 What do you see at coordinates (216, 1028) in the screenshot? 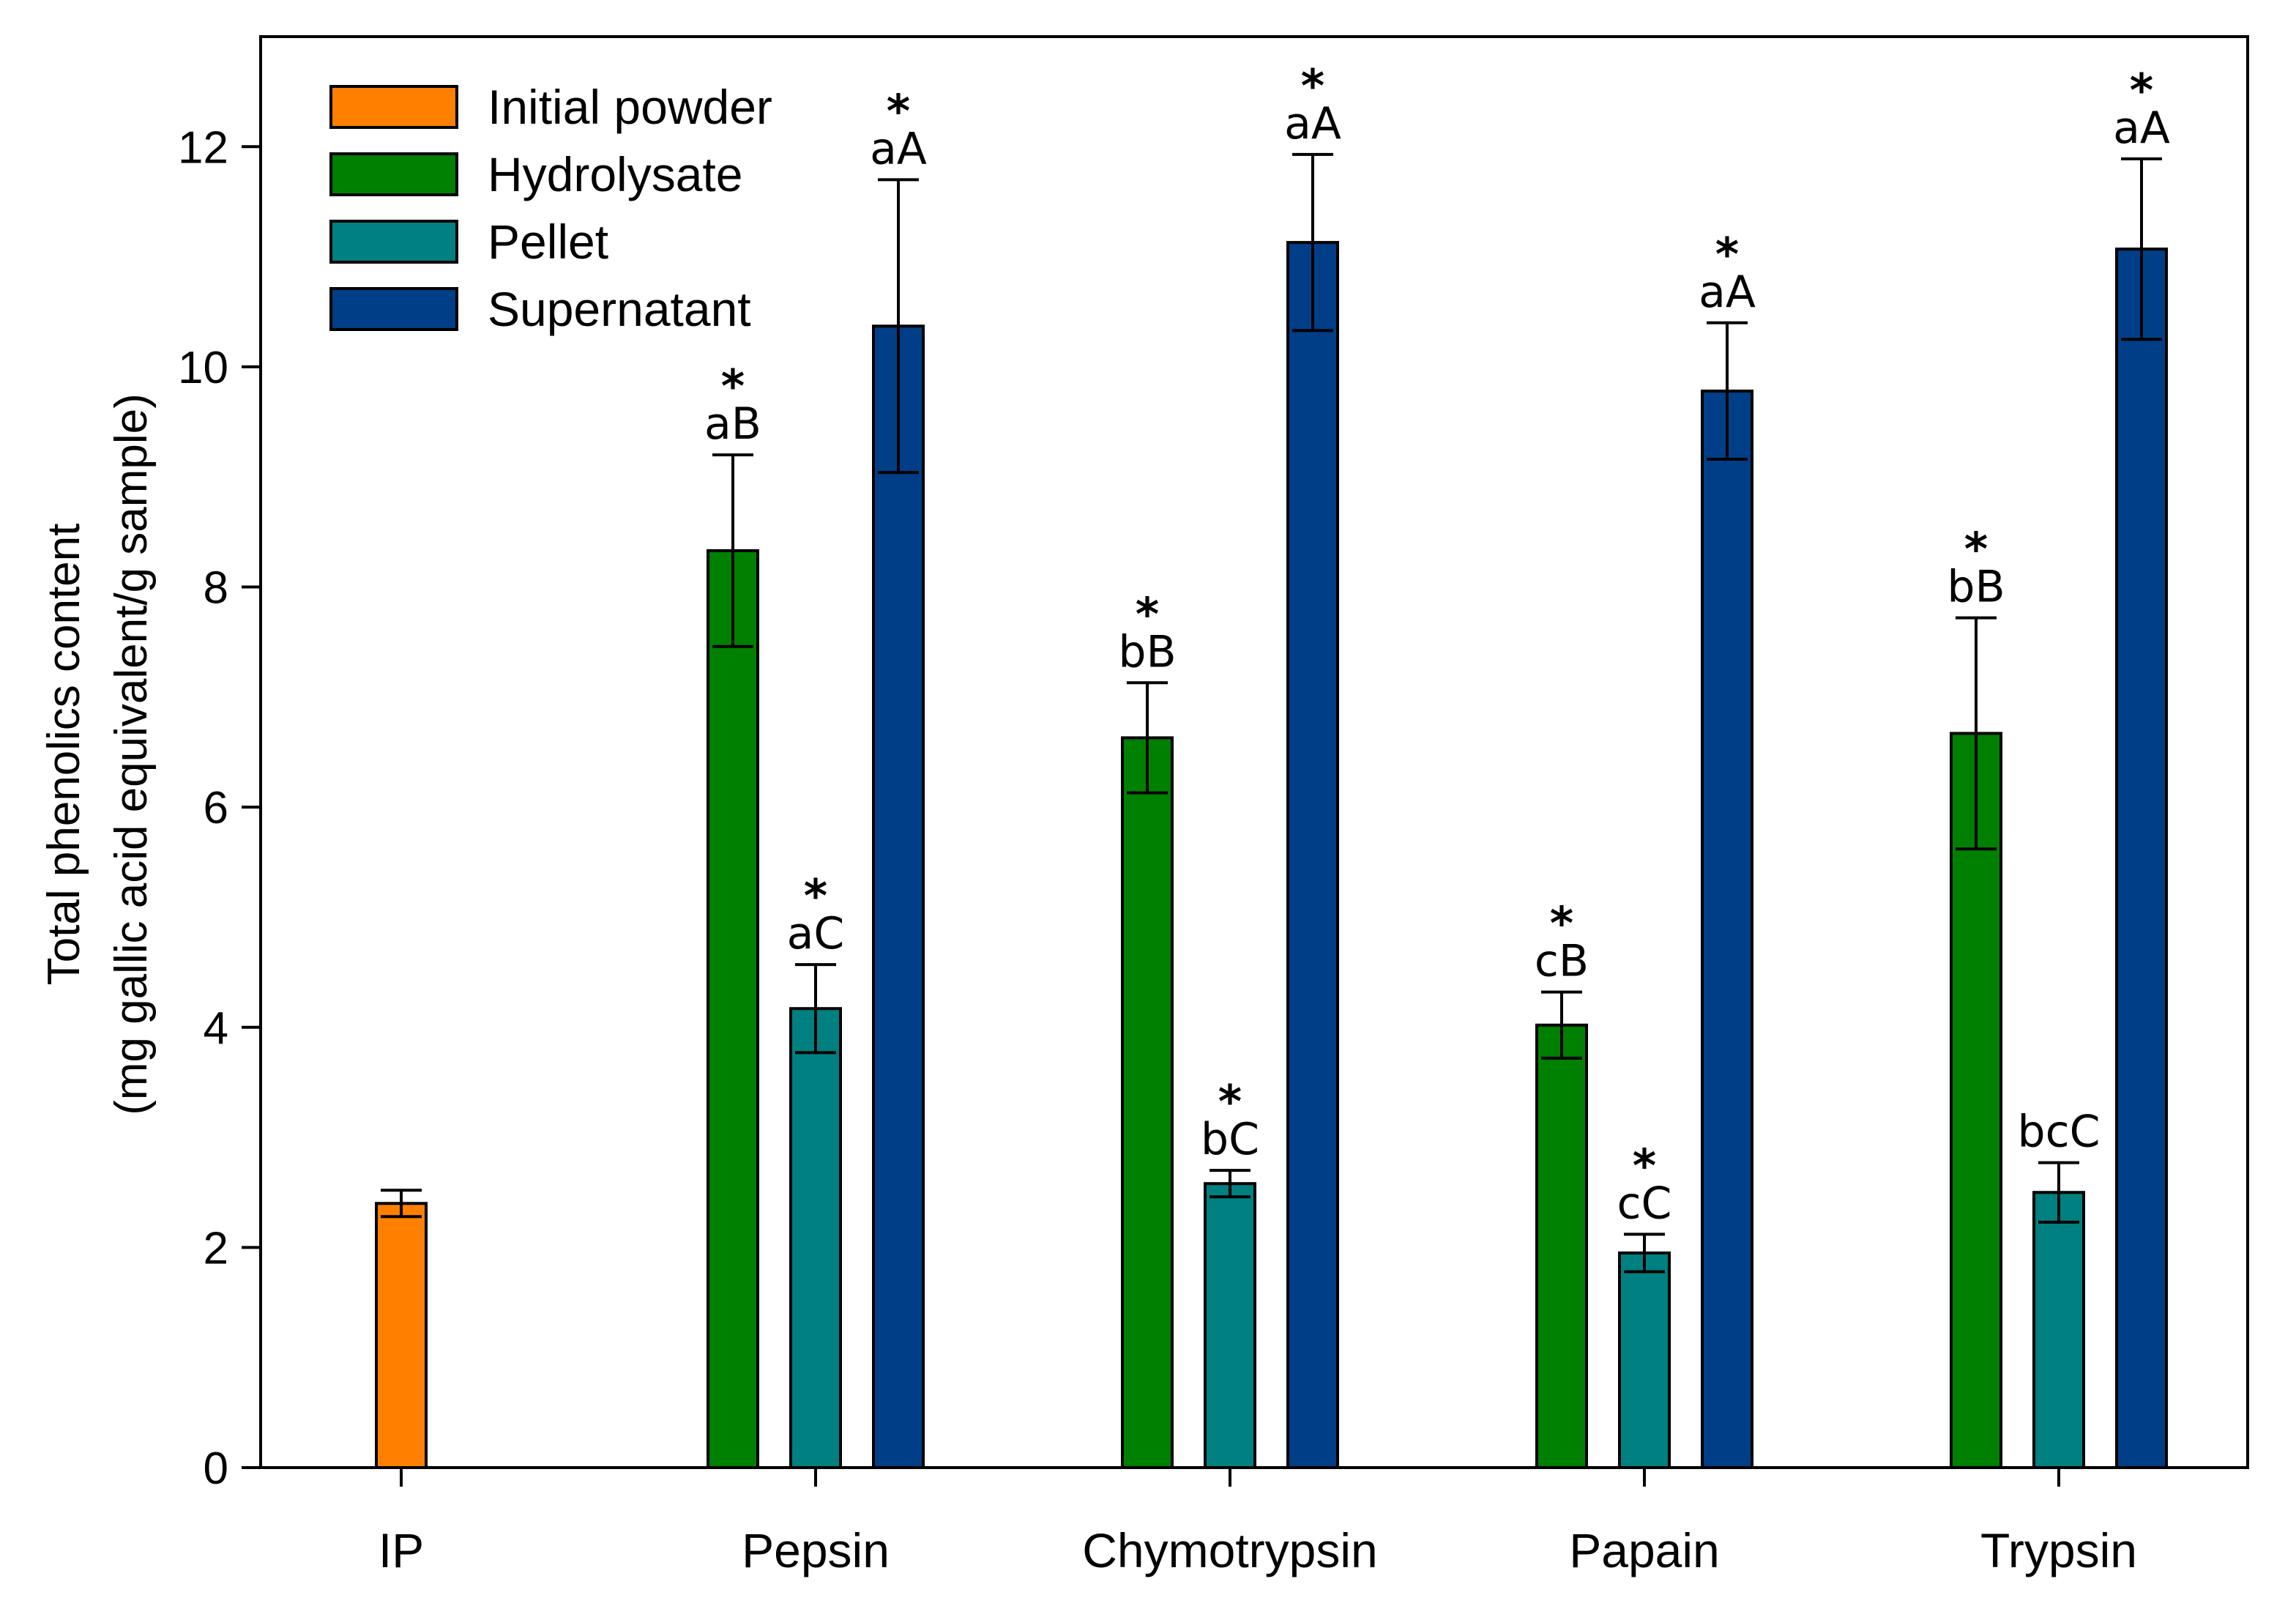
I see `y-tick-label: 4` at bounding box center [216, 1028].